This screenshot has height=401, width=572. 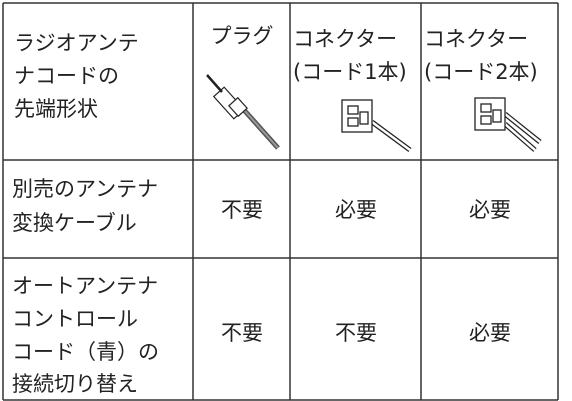 What do you see at coordinates (242, 36) in the screenshot?
I see `column-header: プラグ` at bounding box center [242, 36].